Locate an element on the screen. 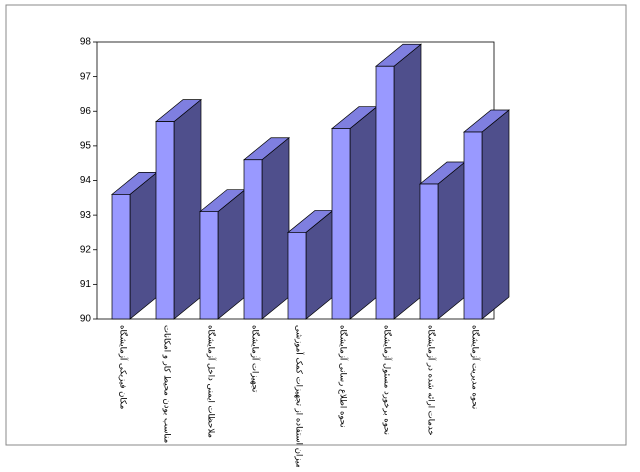 The image size is (640, 472). x-tick-label: میزان استفاده از تجهیزات کمک آموزشی is located at coordinates (300, 396).